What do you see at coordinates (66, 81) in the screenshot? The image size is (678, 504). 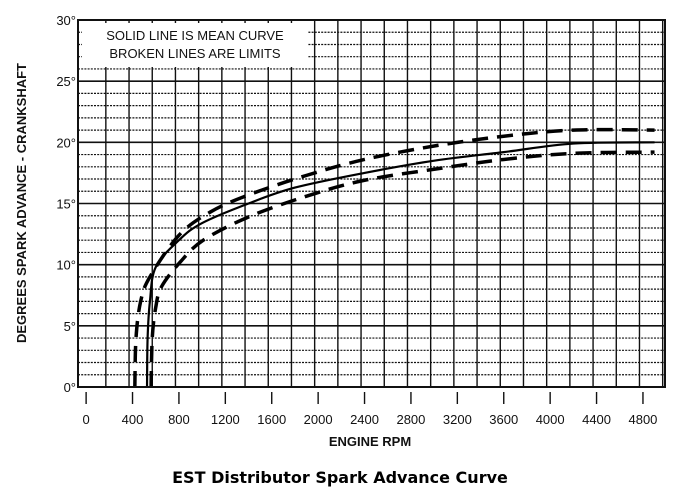 I see `y-tick-label: 25°` at bounding box center [66, 81].